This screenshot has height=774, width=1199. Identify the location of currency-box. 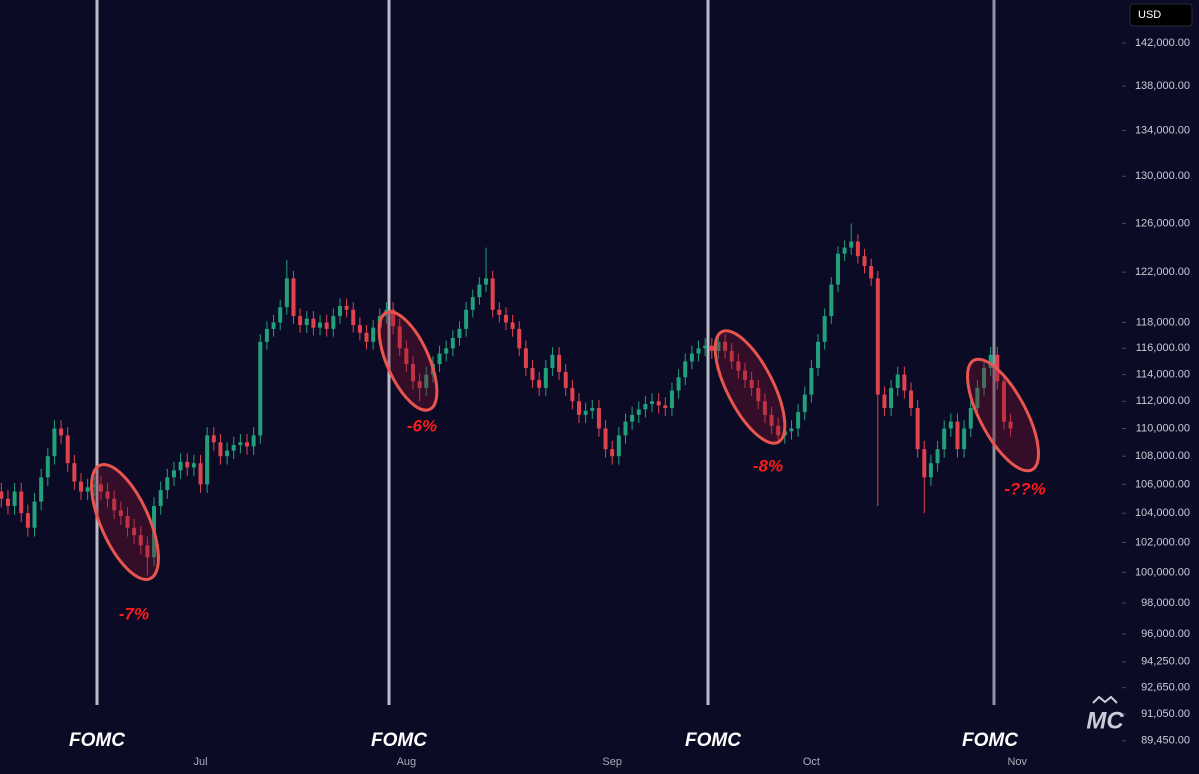
(1161, 15).